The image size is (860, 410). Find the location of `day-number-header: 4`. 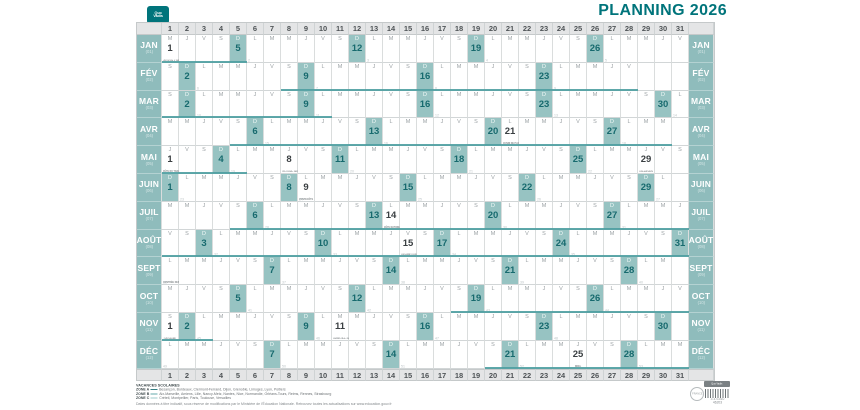

day-number-header: 4 is located at coordinates (221, 29).